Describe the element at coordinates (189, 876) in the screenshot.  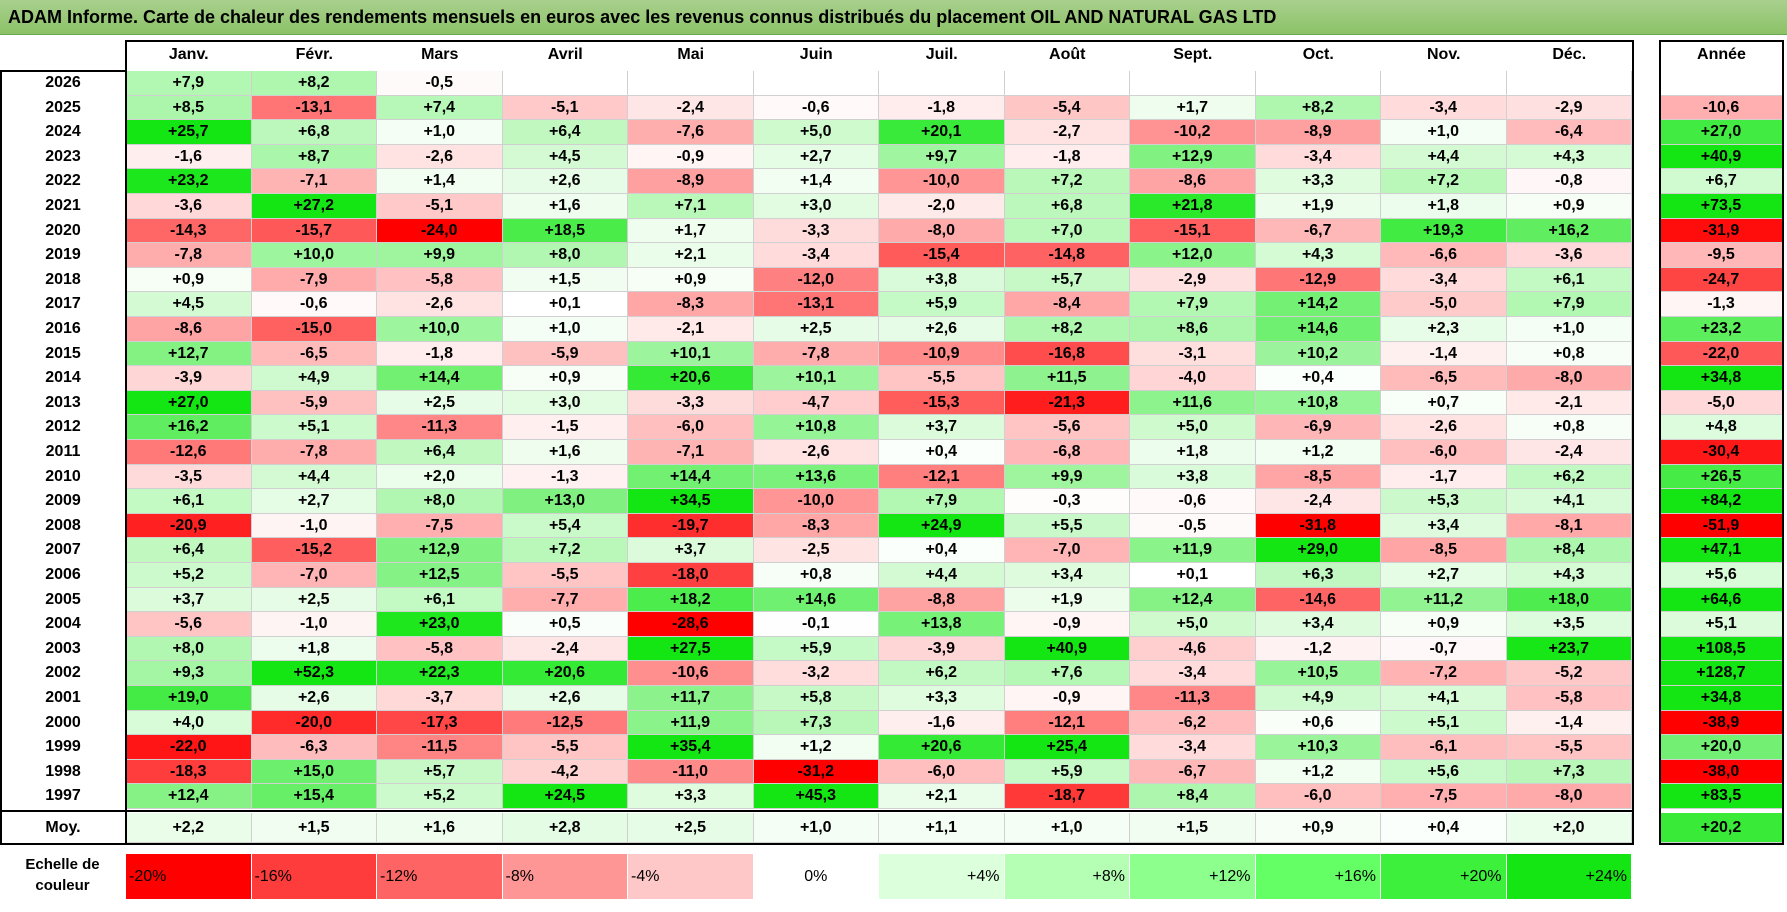
I see `color-scale-swatch: -20%` at that location.